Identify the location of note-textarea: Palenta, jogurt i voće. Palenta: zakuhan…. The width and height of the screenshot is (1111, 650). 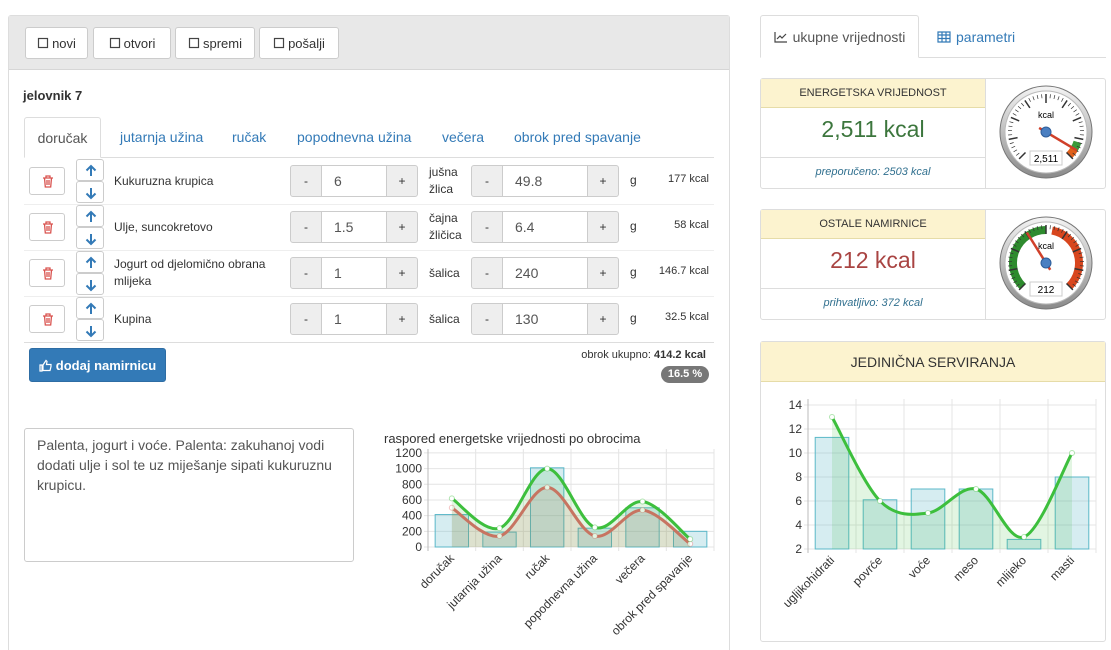
(189, 495).